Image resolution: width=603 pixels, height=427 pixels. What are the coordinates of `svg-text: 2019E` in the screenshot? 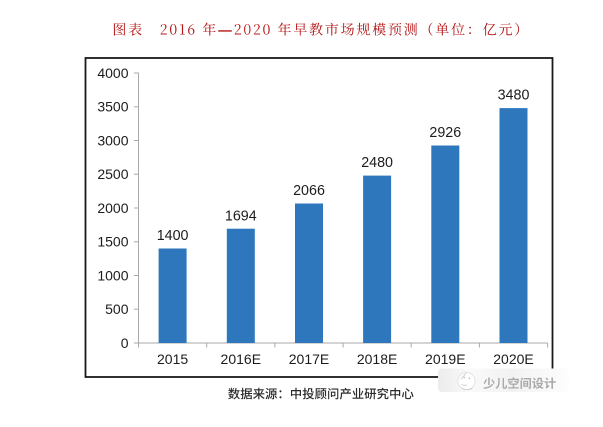 It's located at (445, 359).